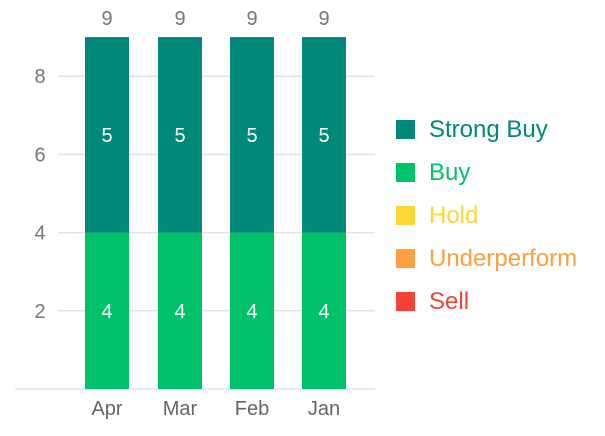 This screenshot has height=436, width=605. I want to click on y-tick-label: 6, so click(39, 155).